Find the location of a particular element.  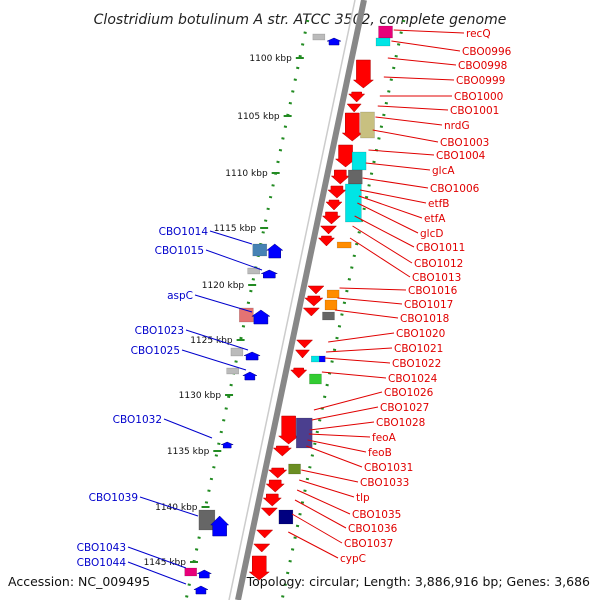

gene-label-cbo1031: CBO1031 is located at coordinates (388, 468).